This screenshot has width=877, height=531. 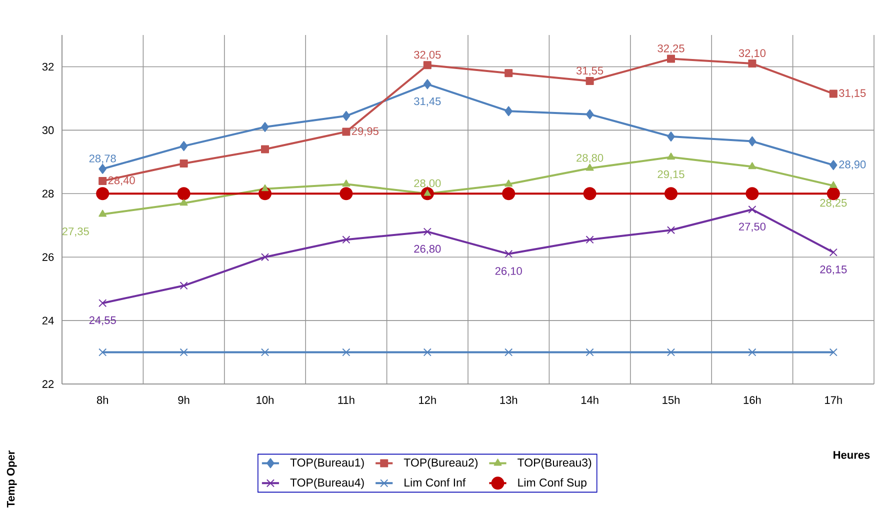 I want to click on data-label: 31,45, so click(x=427, y=101).